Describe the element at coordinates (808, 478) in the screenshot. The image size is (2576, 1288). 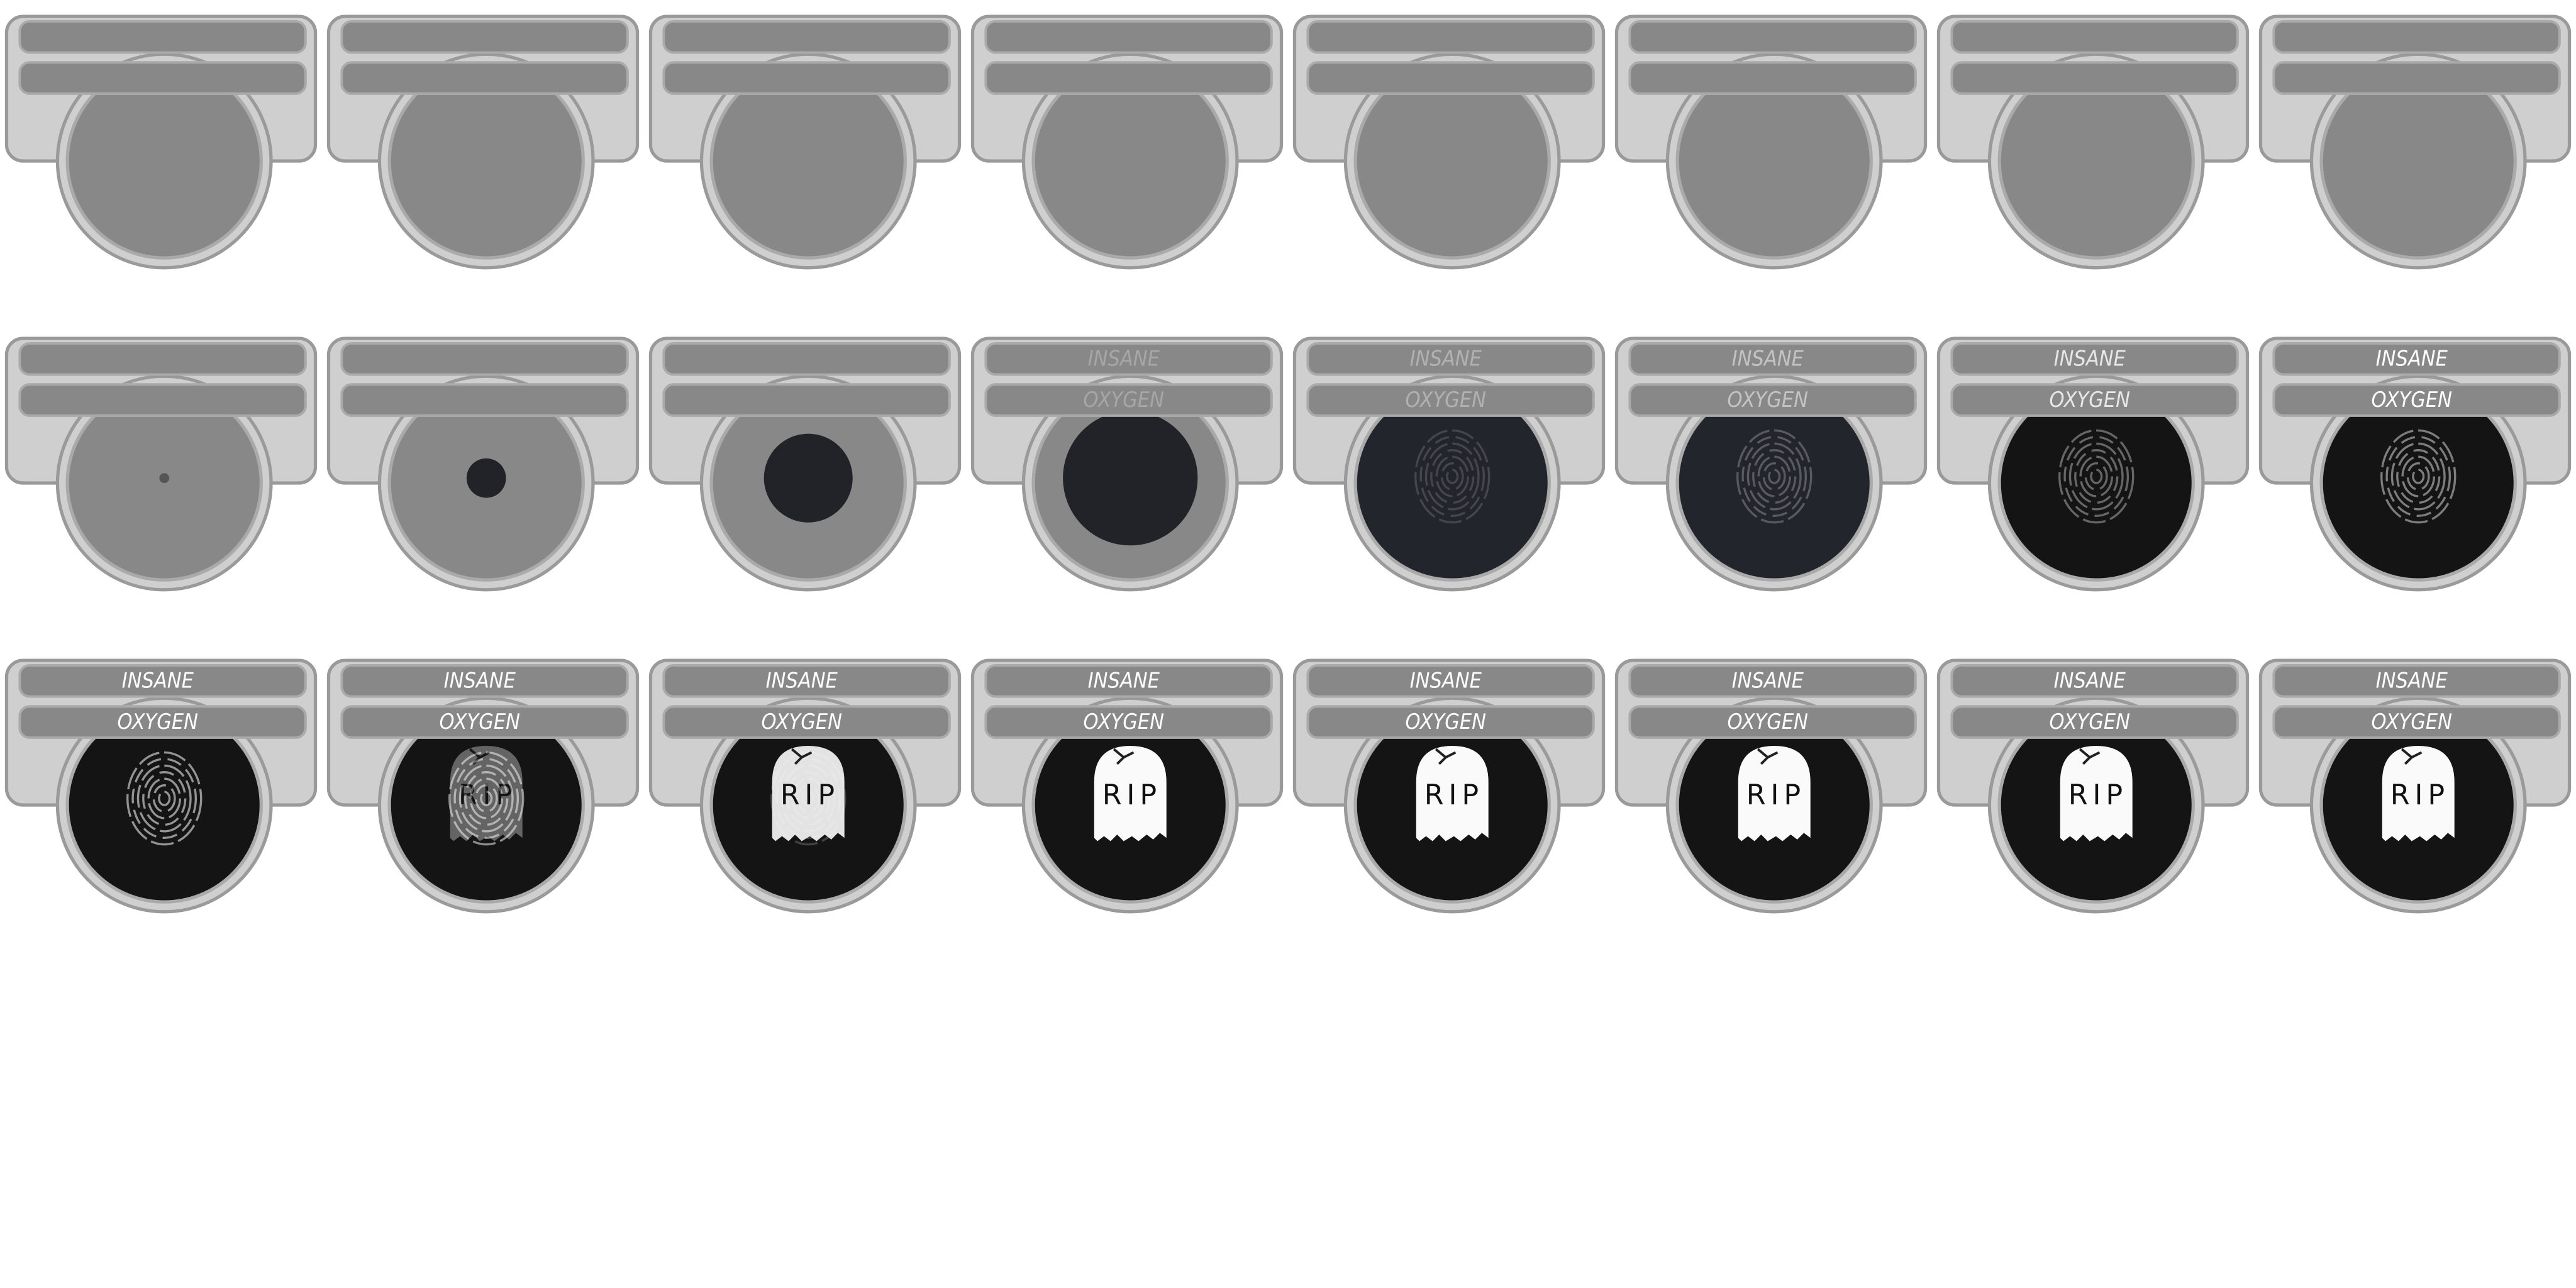
I see `dark-spot` at that location.